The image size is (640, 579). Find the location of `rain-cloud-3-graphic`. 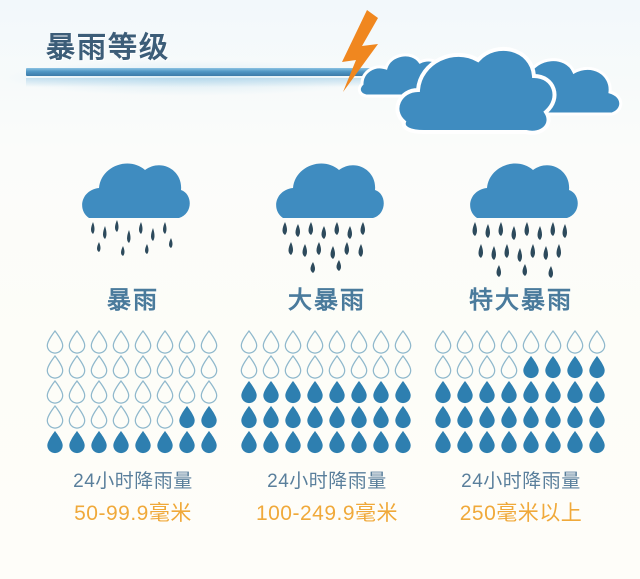

rain-cloud-3-graphic is located at coordinates (521, 218).